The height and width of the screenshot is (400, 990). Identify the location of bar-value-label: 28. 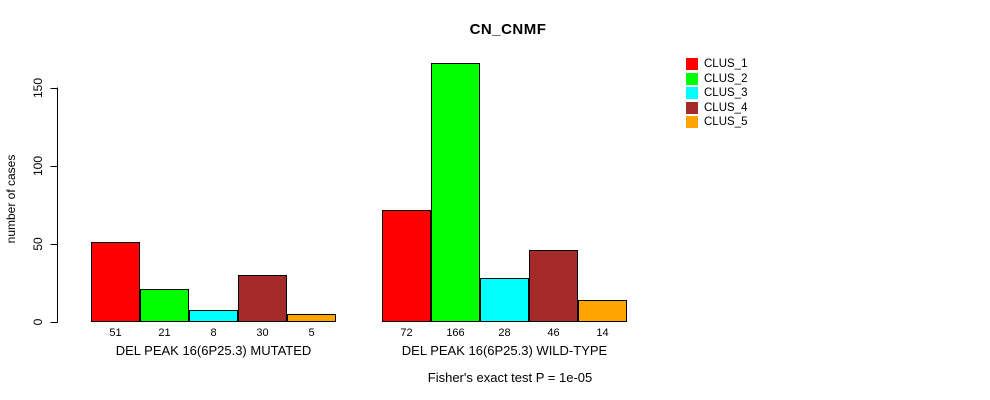
(504, 333).